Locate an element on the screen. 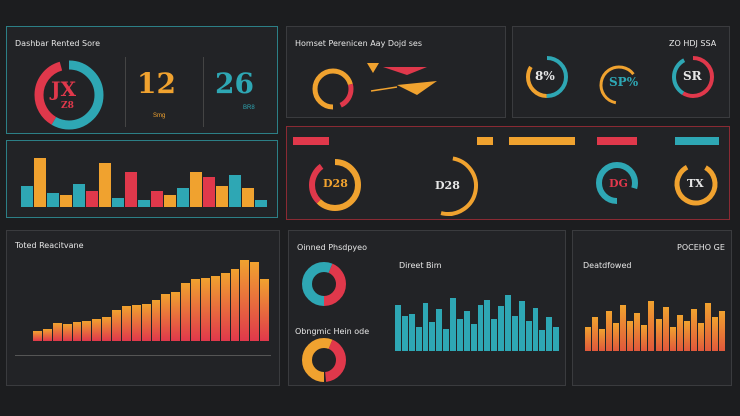 This screenshot has width=740, height=416. ring-c-label: DG is located at coordinates (618, 183).